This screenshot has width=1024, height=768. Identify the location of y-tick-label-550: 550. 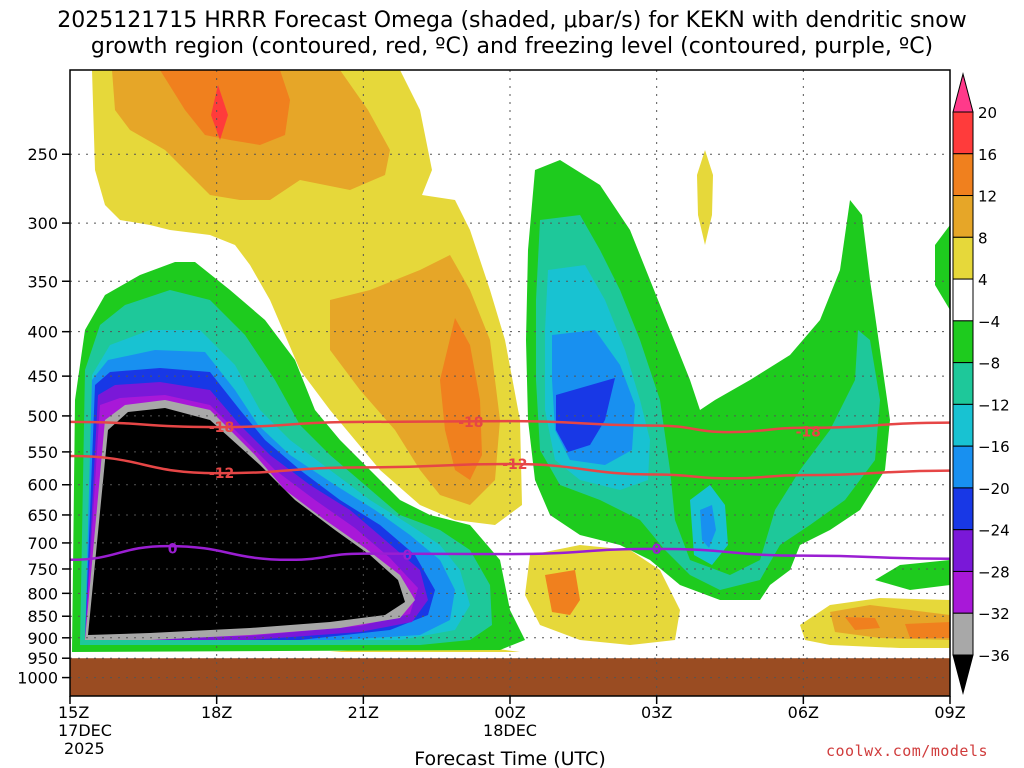
(42, 452).